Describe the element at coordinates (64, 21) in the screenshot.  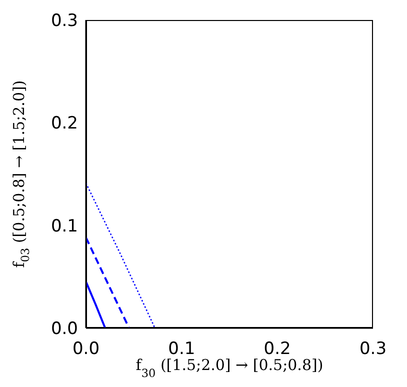
I see `y-tick-label: 0.3` at that location.